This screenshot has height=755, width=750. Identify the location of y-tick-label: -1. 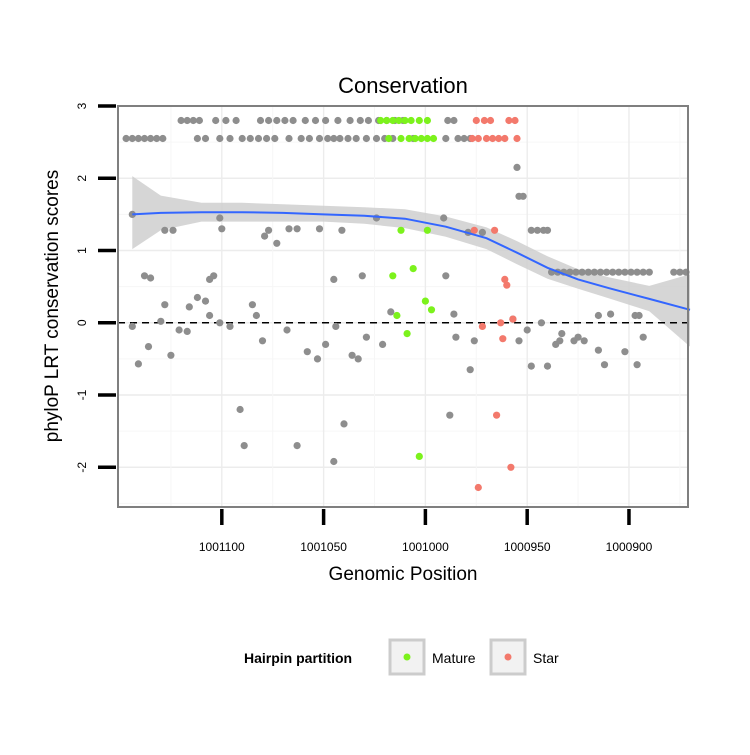
(82, 394).